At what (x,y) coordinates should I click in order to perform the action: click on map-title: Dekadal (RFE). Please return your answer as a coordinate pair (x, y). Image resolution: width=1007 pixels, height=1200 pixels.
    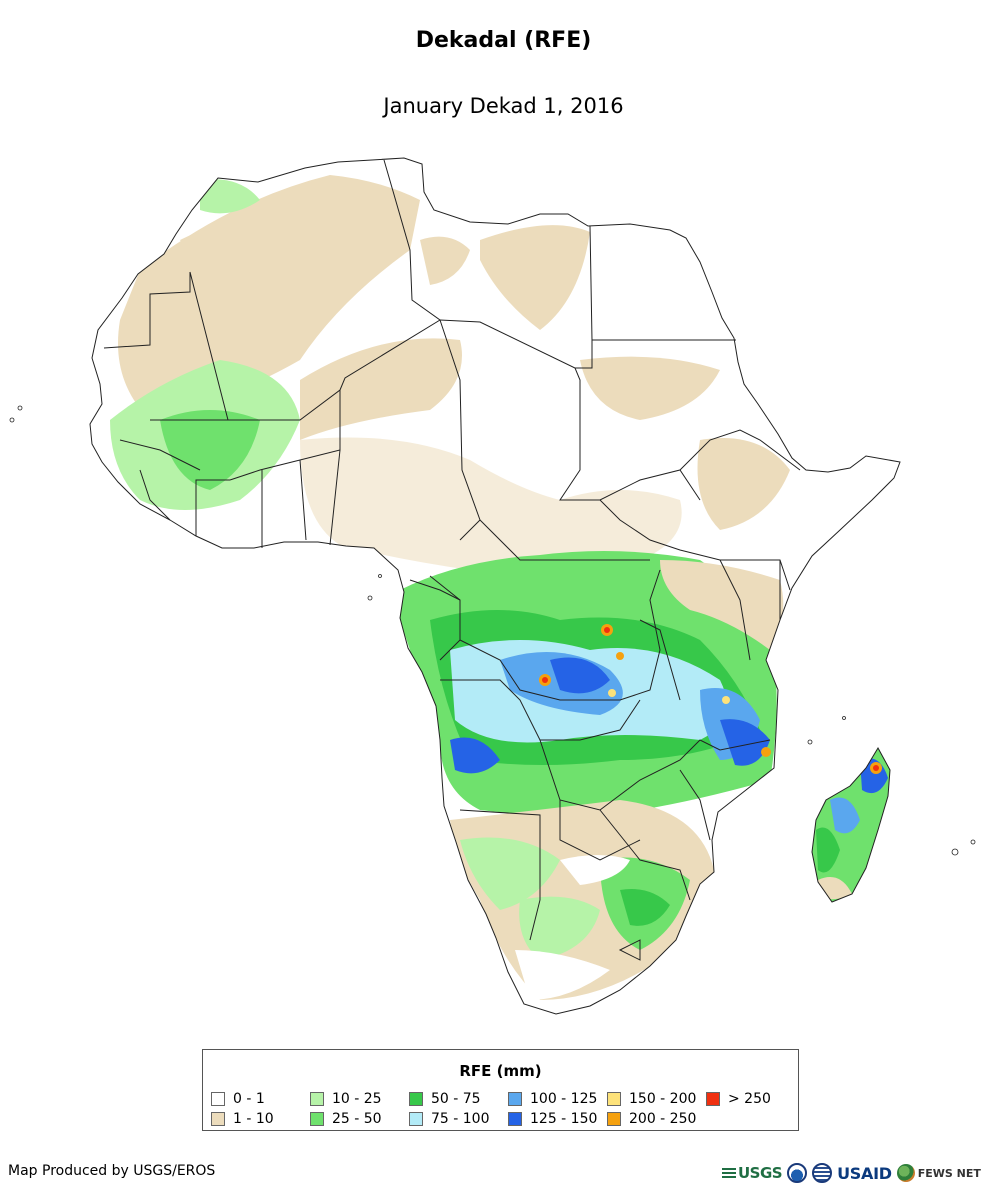
    Looking at the image, I should click on (503, 40).